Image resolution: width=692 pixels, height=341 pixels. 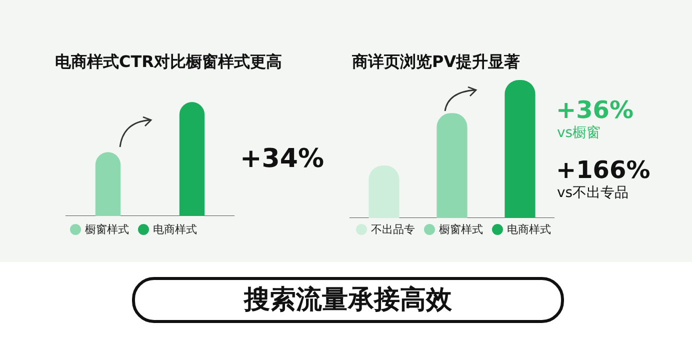 I want to click on text: +36%, so click(x=595, y=110).